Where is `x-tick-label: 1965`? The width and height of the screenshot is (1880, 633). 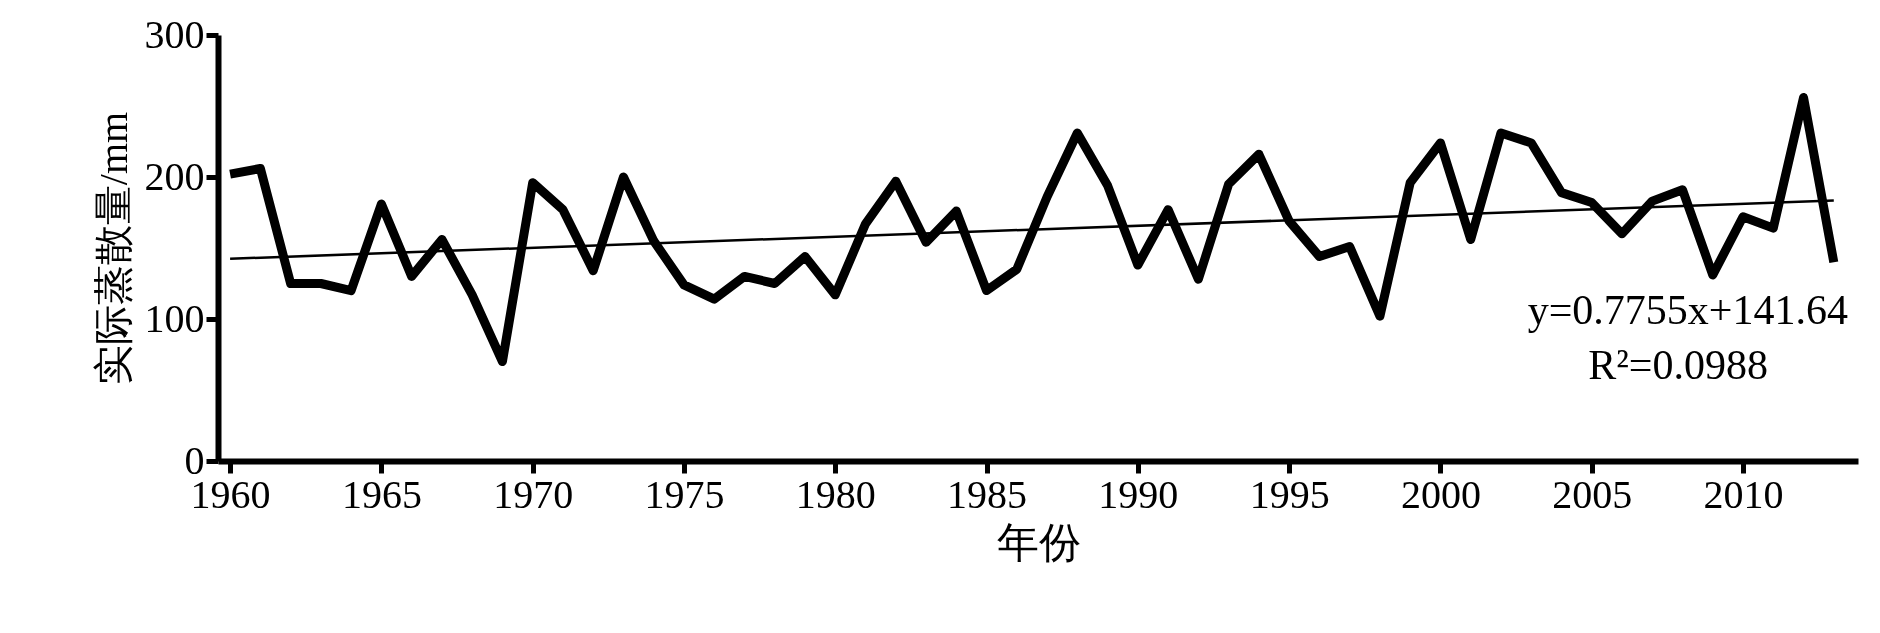 x-tick-label: 1965 is located at coordinates (381, 494).